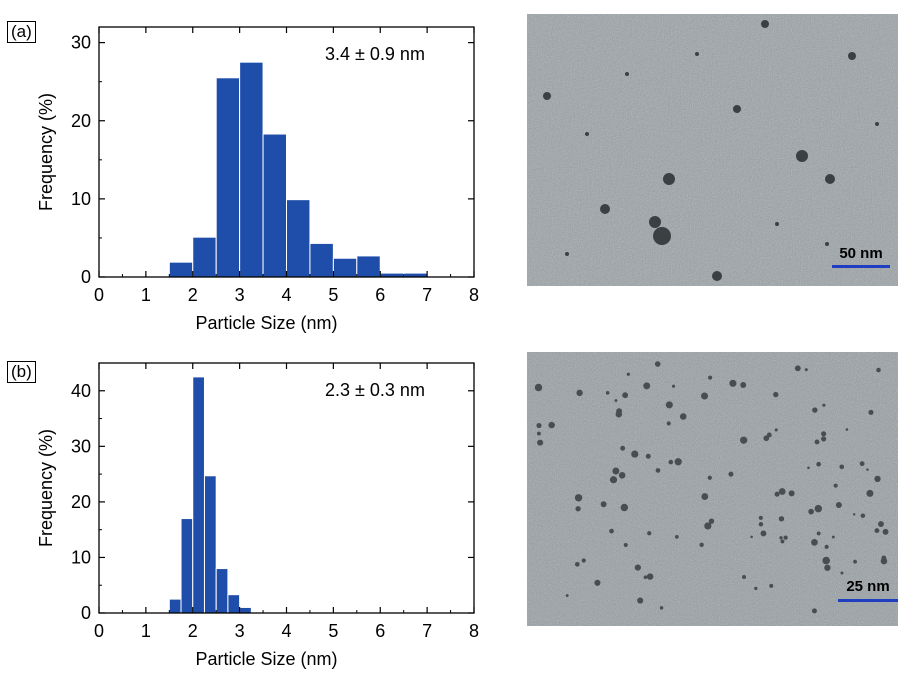 This screenshot has width=906, height=676. What do you see at coordinates (81, 557) in the screenshot?
I see `y-tick-label: 10` at bounding box center [81, 557].